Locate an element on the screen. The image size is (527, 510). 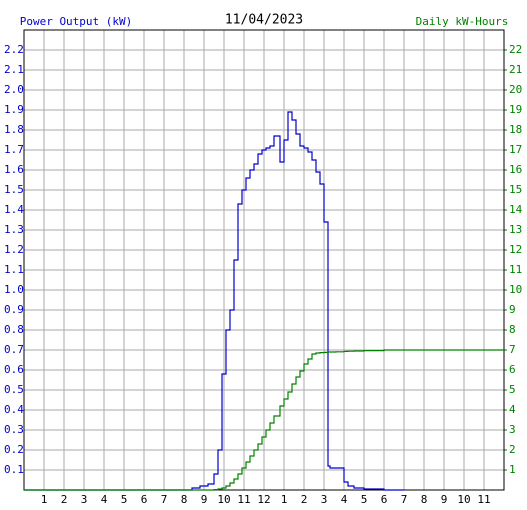
y-tick-label: 1.5 is located at coordinates (14, 189).